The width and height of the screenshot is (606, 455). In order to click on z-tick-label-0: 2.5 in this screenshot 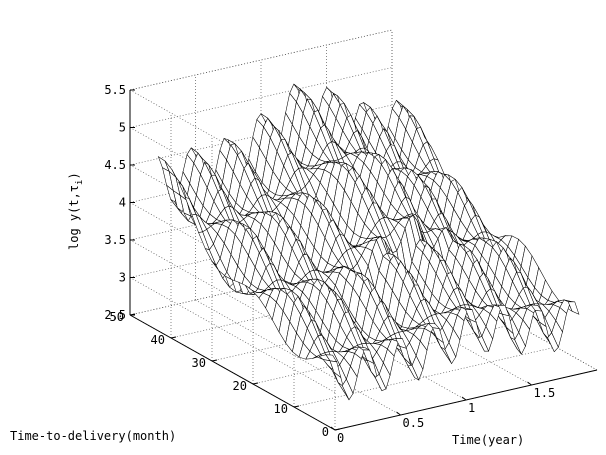, I will do `click(115, 315)`.